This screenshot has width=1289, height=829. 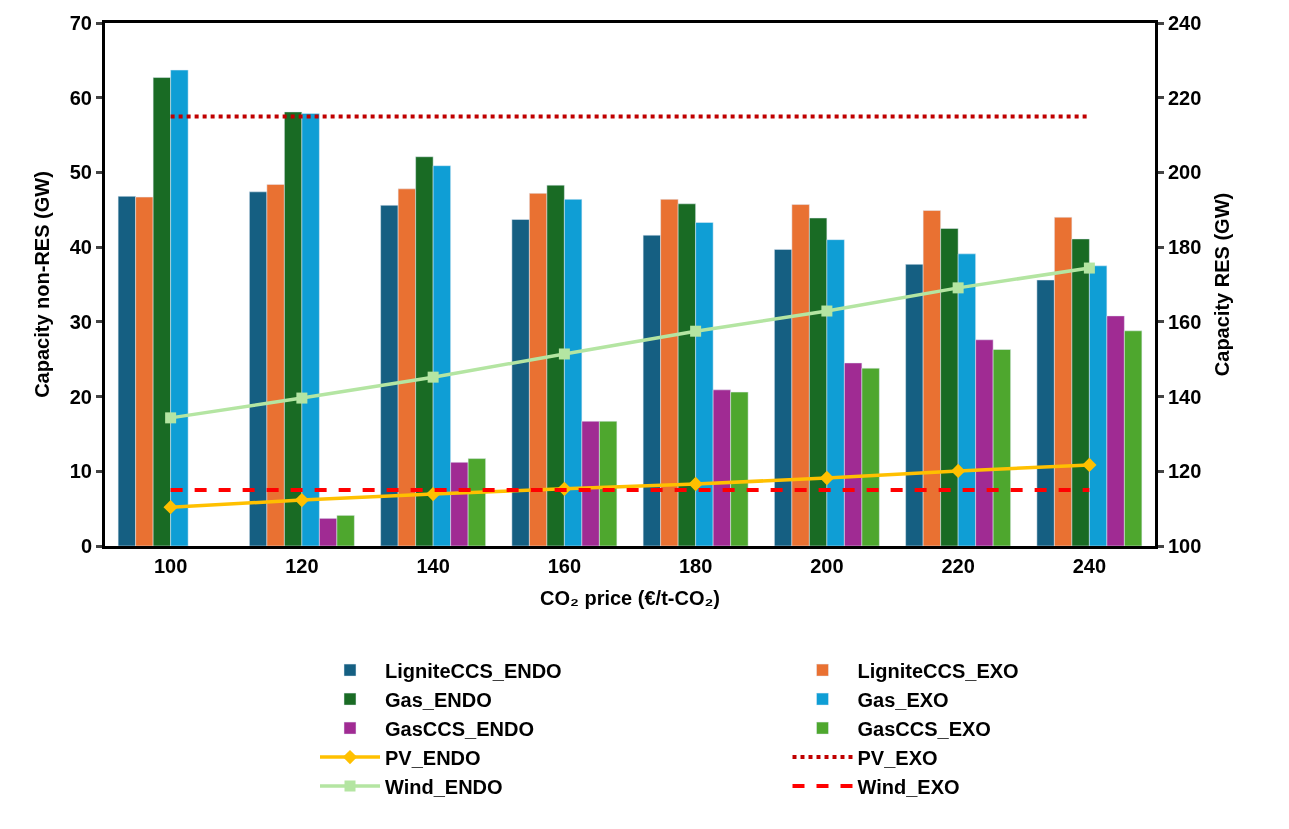 I want to click on x-tick-label: 180, so click(x=695, y=566).